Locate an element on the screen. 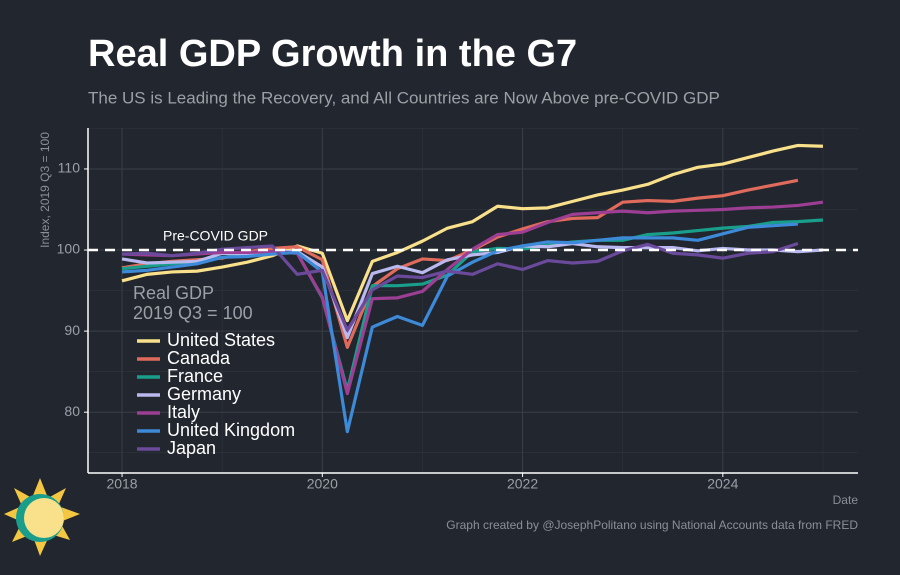 This screenshot has height=575, width=900. legend-label: Canada is located at coordinates (199, 358).